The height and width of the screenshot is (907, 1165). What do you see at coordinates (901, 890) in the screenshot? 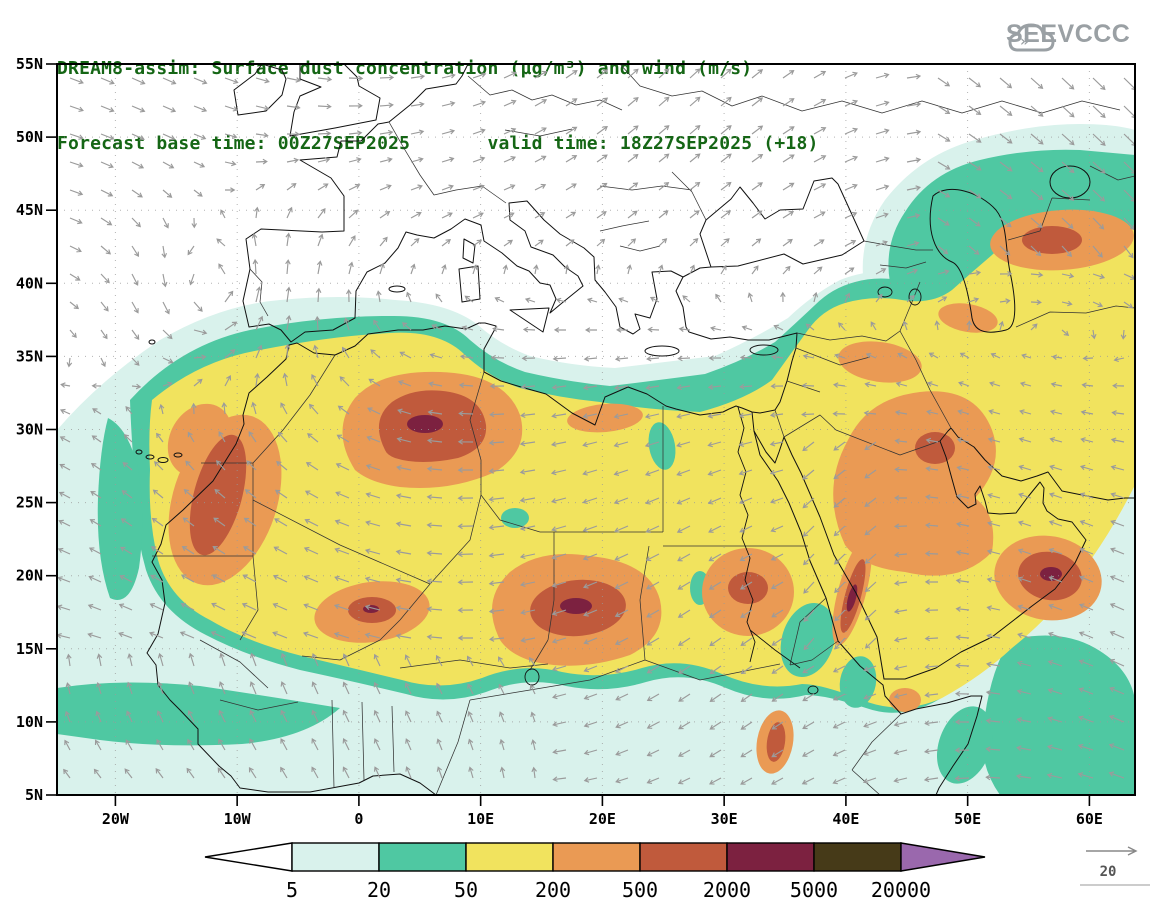
I see `svg-text: 20000` at bounding box center [901, 890].